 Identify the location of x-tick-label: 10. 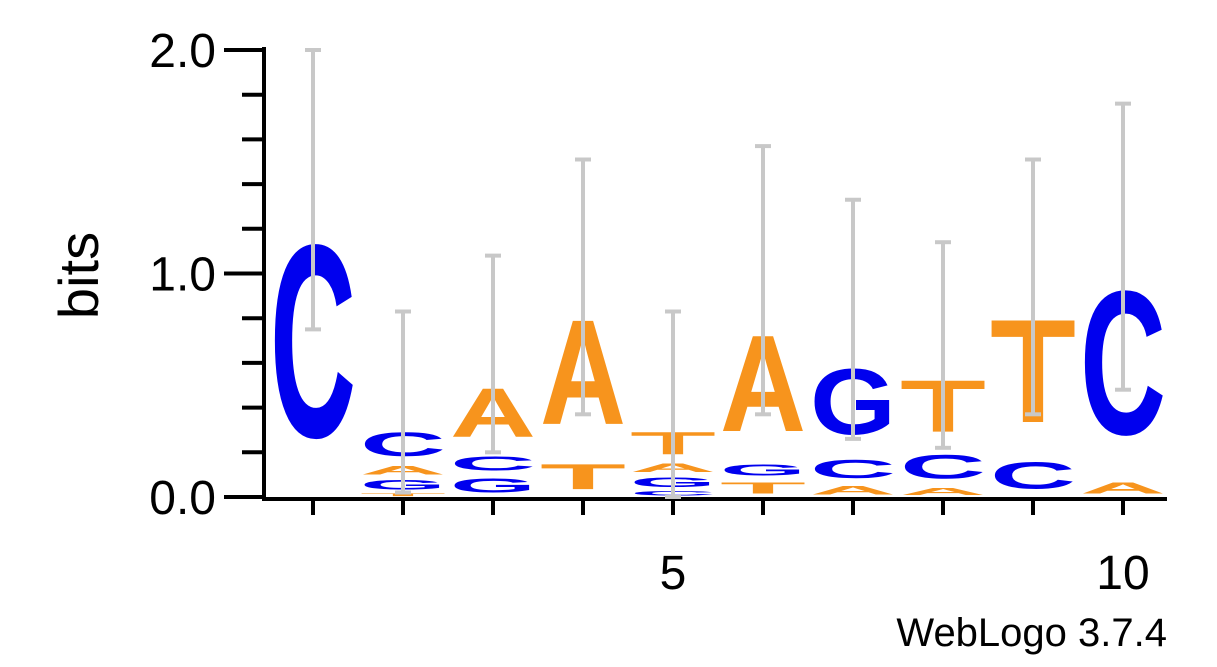
(1122, 573).